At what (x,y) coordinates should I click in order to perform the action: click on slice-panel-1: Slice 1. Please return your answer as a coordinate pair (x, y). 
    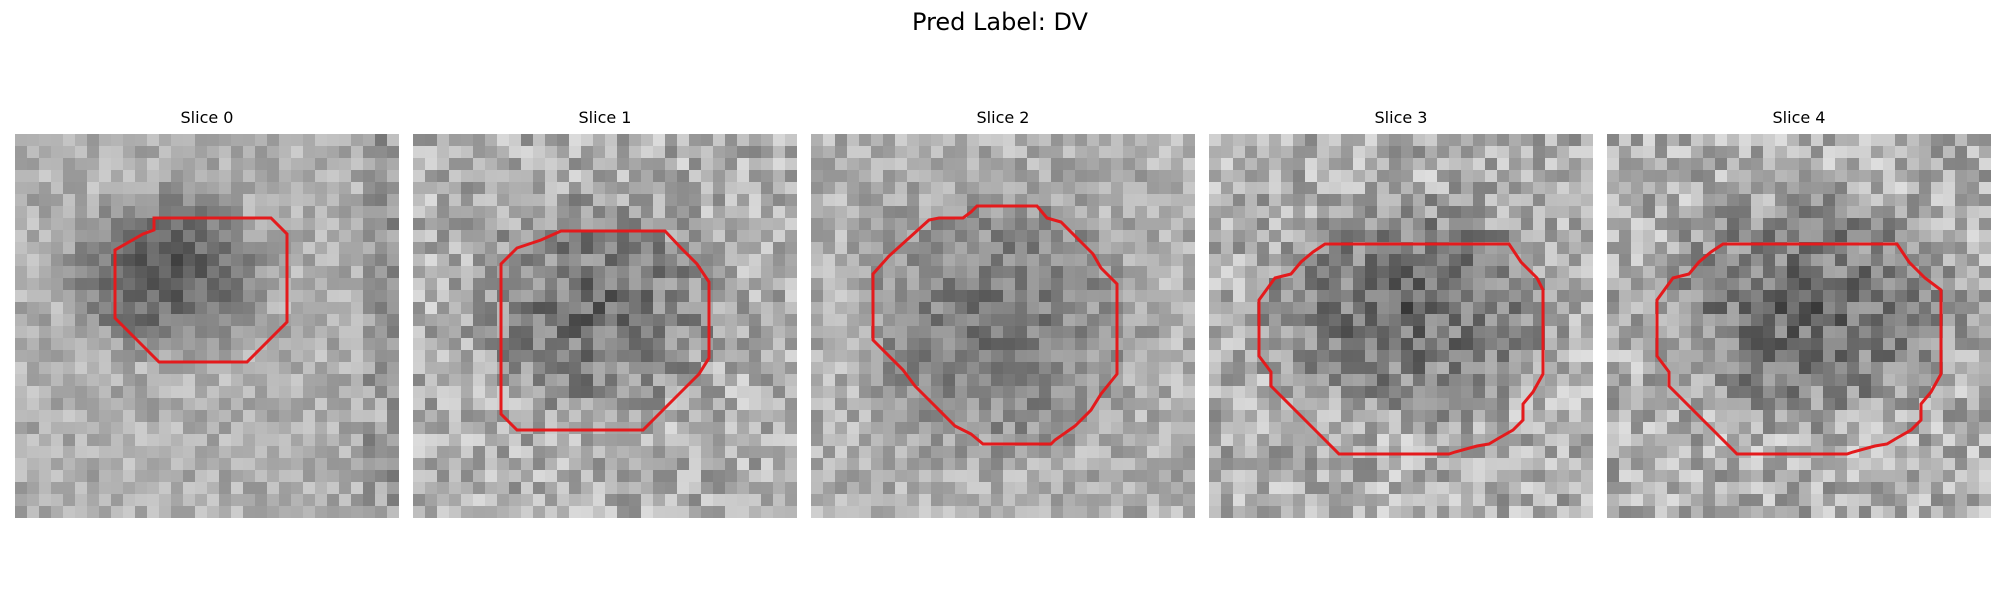
    Looking at the image, I should click on (605, 312).